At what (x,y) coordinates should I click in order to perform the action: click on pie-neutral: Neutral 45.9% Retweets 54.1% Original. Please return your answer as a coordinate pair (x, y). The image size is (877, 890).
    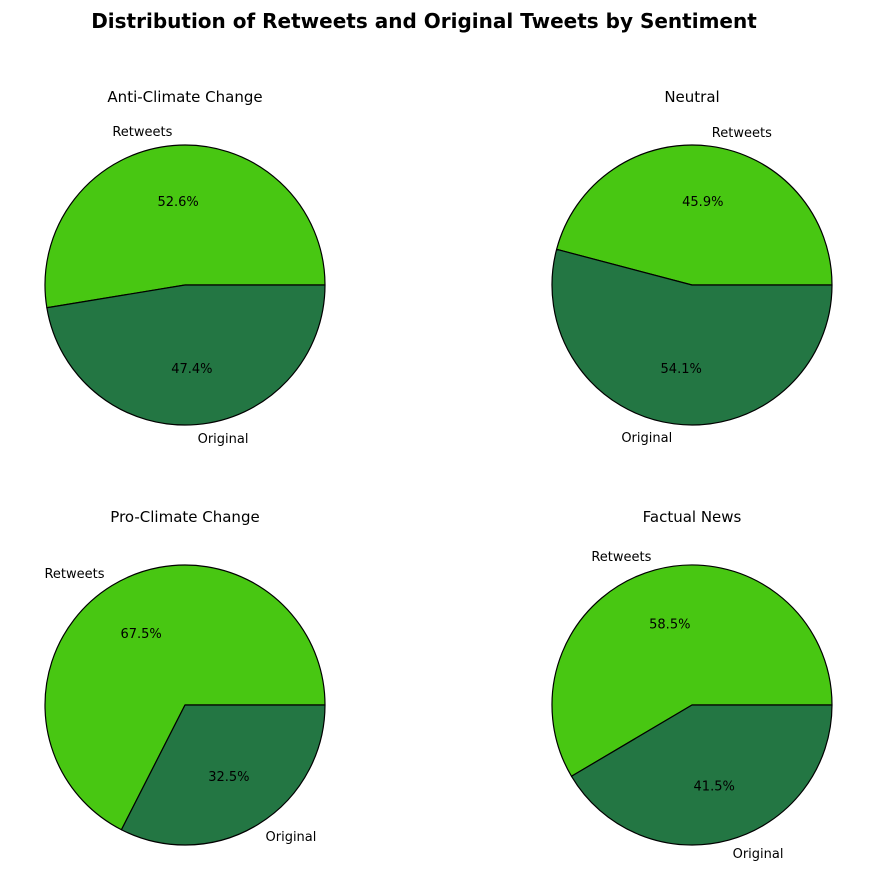
    Looking at the image, I should click on (692, 267).